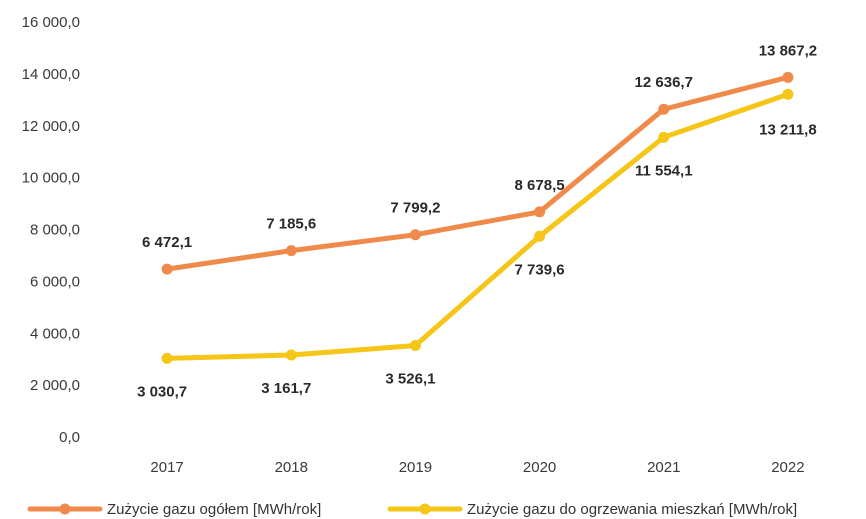 Image resolution: width=866 pixels, height=519 pixels. I want to click on data-label: 13 211,8, so click(788, 129).